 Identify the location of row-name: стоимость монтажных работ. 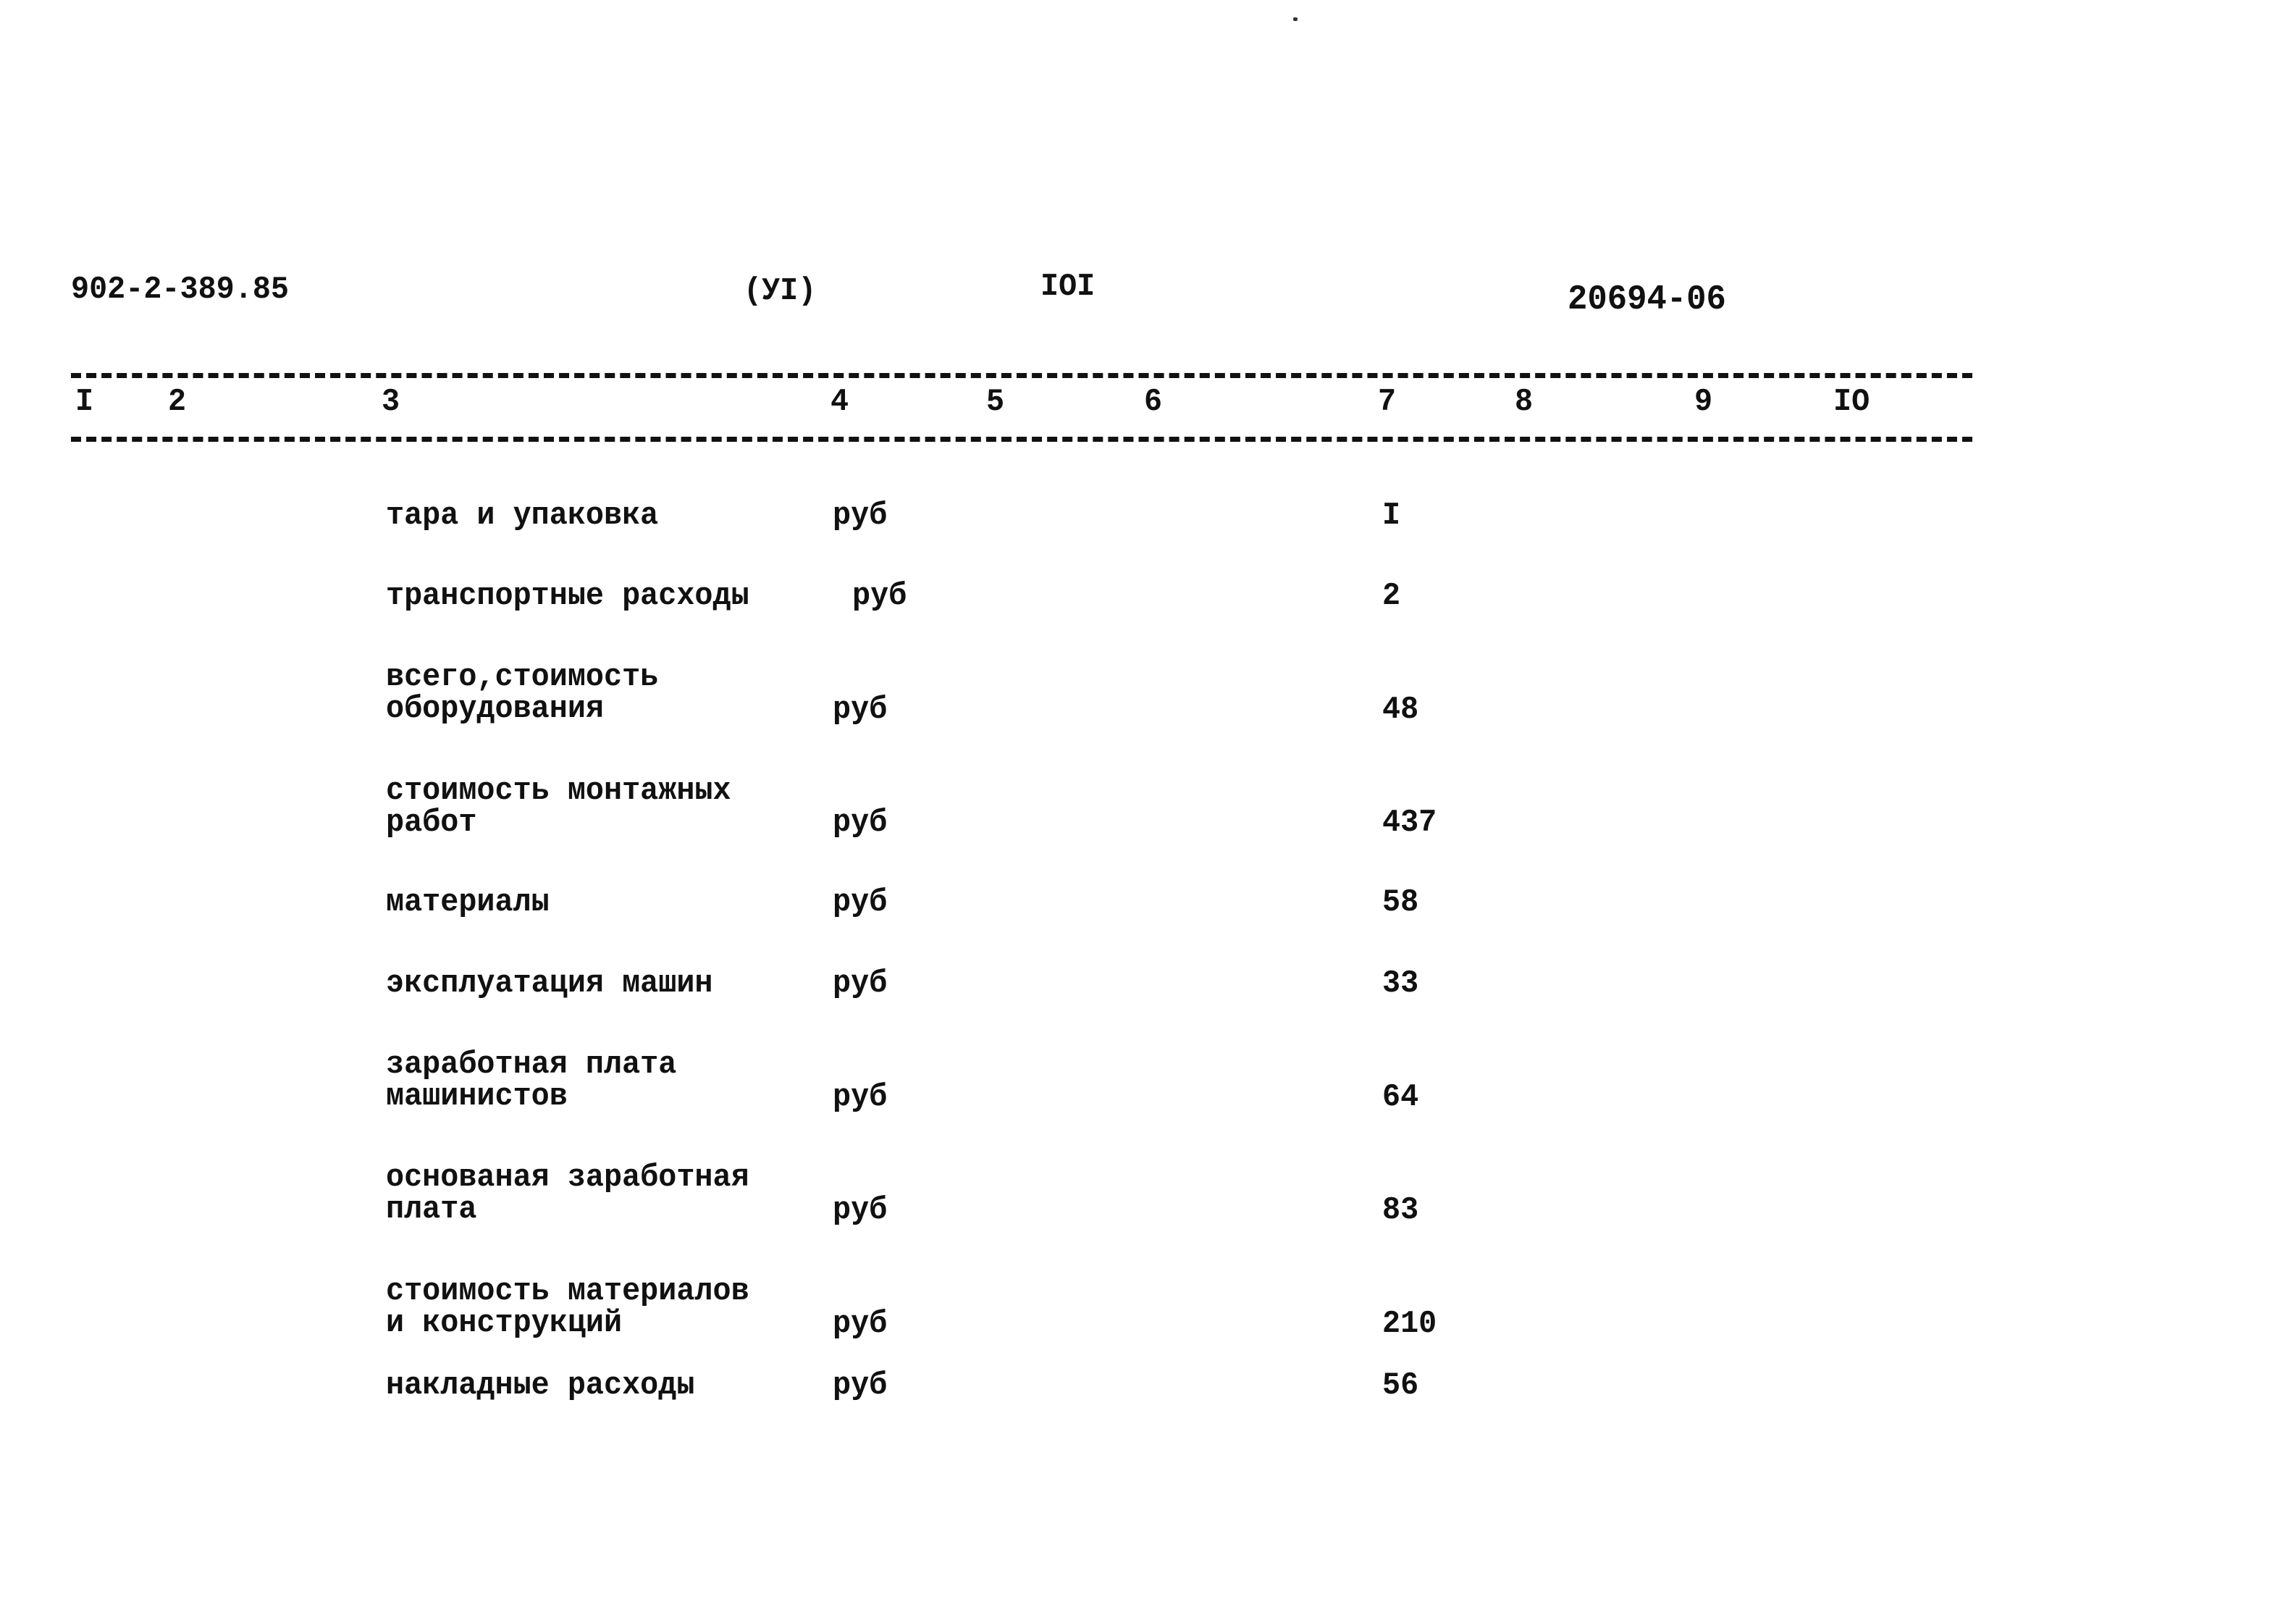
(558, 807).